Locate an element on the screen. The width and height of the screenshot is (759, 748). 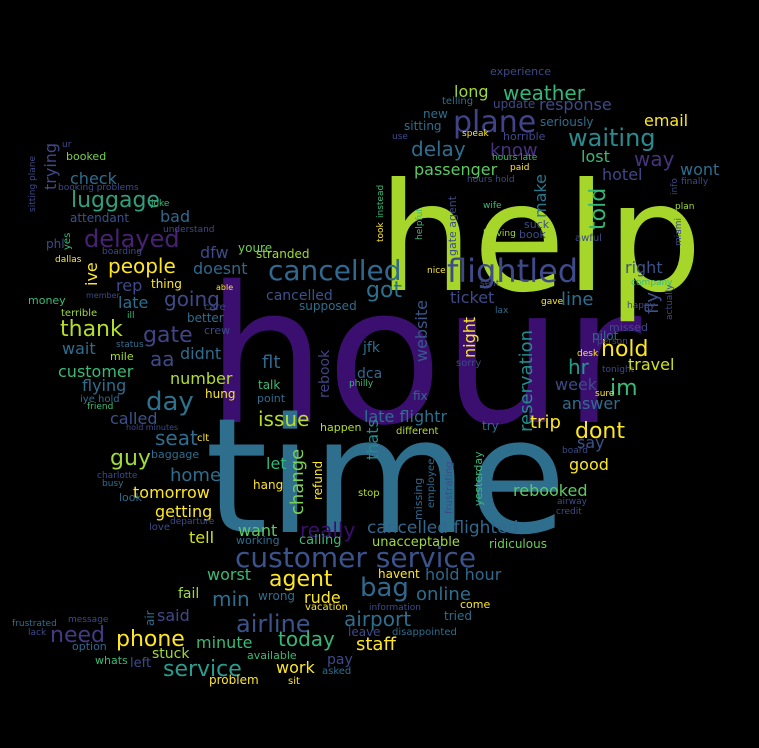
word: experience is located at coordinates (520, 71).